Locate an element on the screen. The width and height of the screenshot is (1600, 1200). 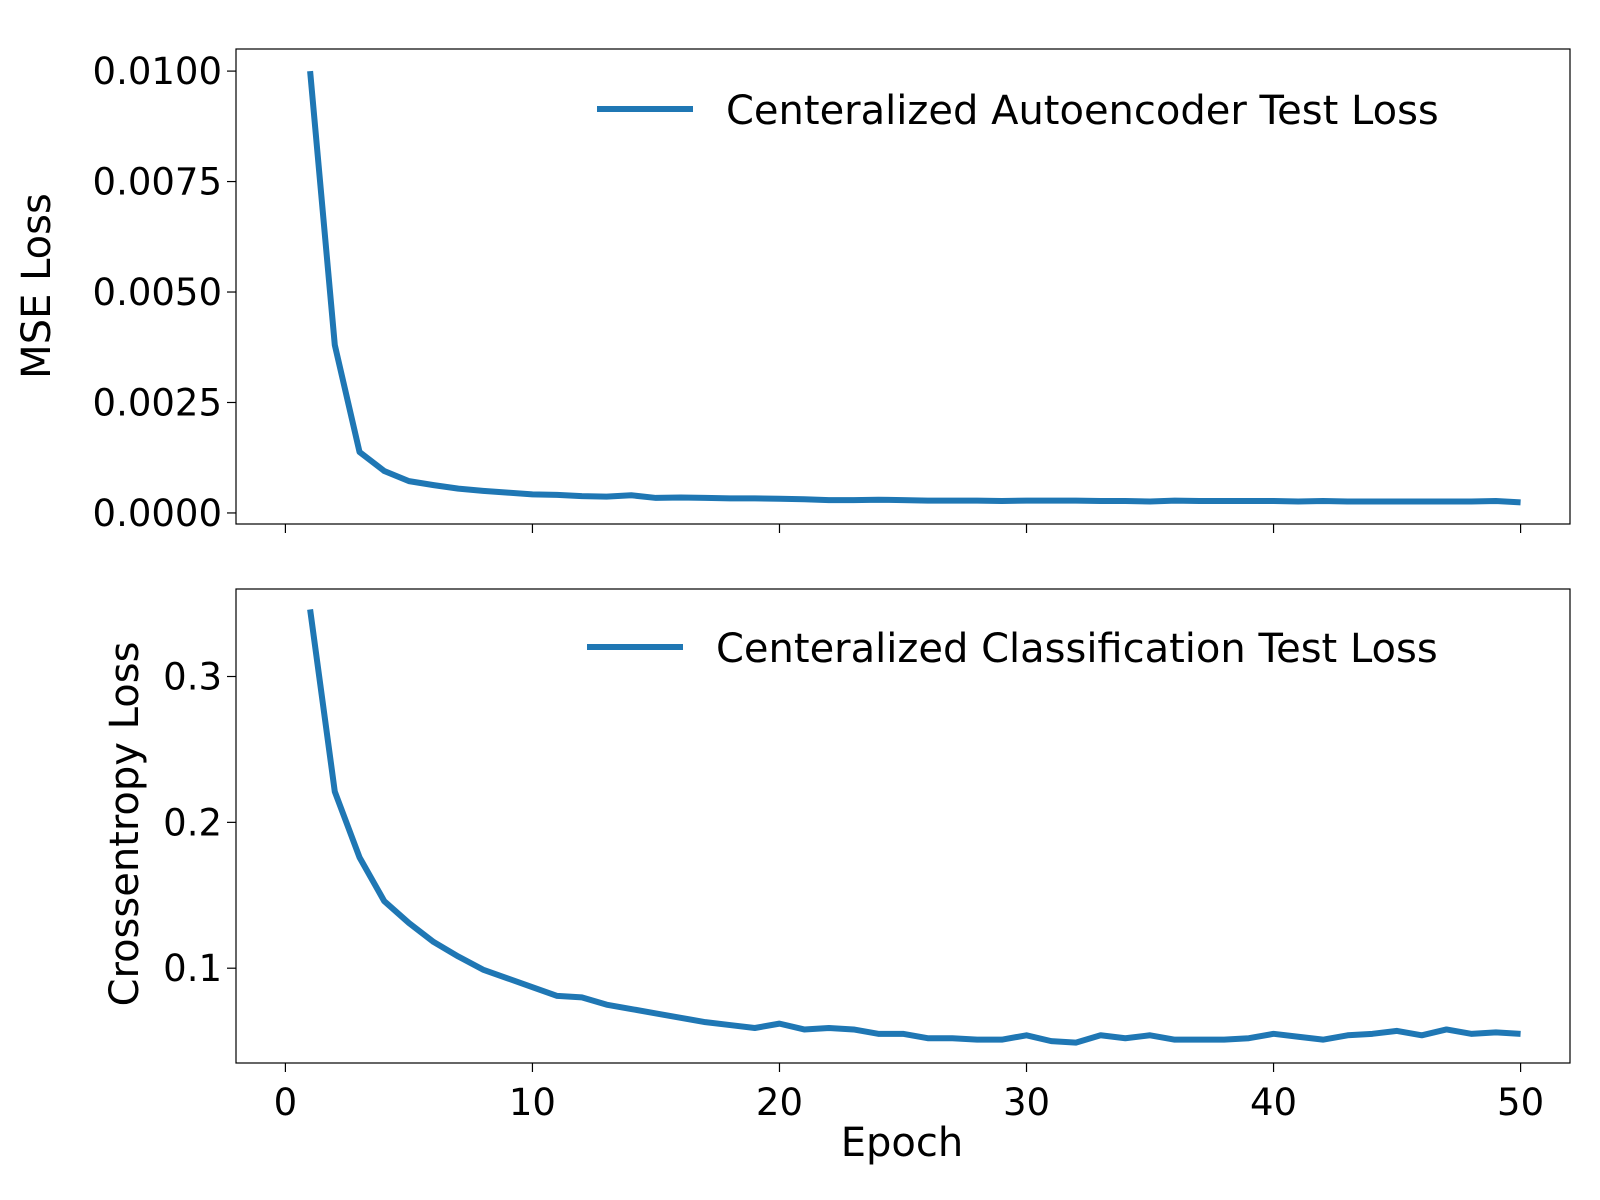
mse-y-axis-label: MSE Loss is located at coordinates (37, 286).